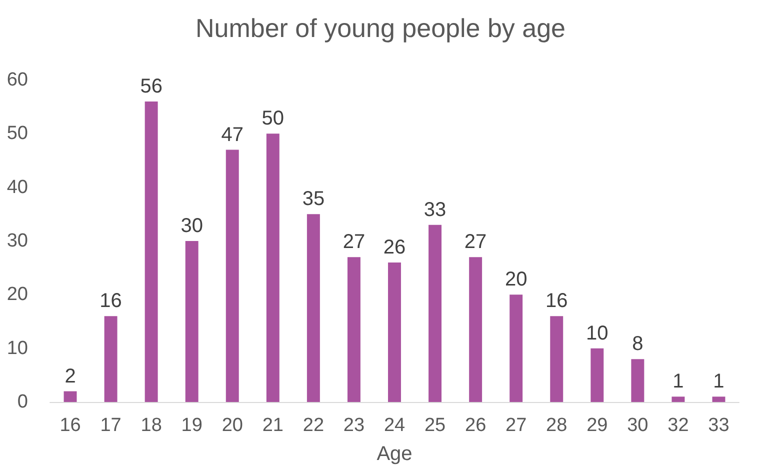 This screenshot has width=761, height=472. Describe the element at coordinates (313, 425) in the screenshot. I see `x-tick-label: 22` at that location.